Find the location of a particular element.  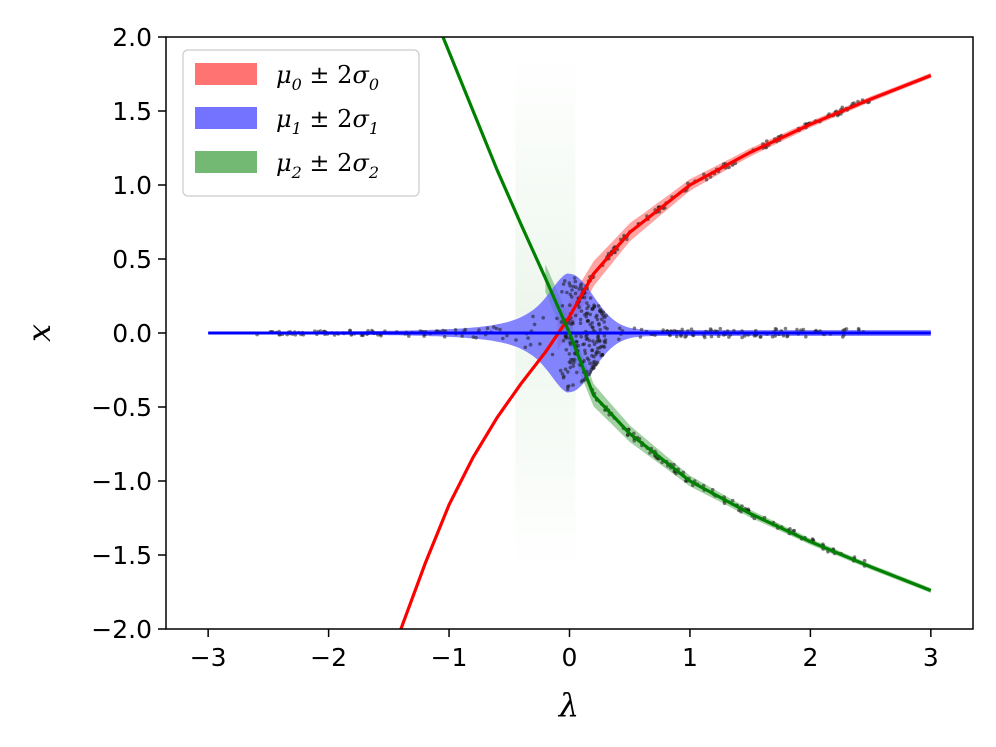

y-tick-label: −1.5 is located at coordinates (121, 555).